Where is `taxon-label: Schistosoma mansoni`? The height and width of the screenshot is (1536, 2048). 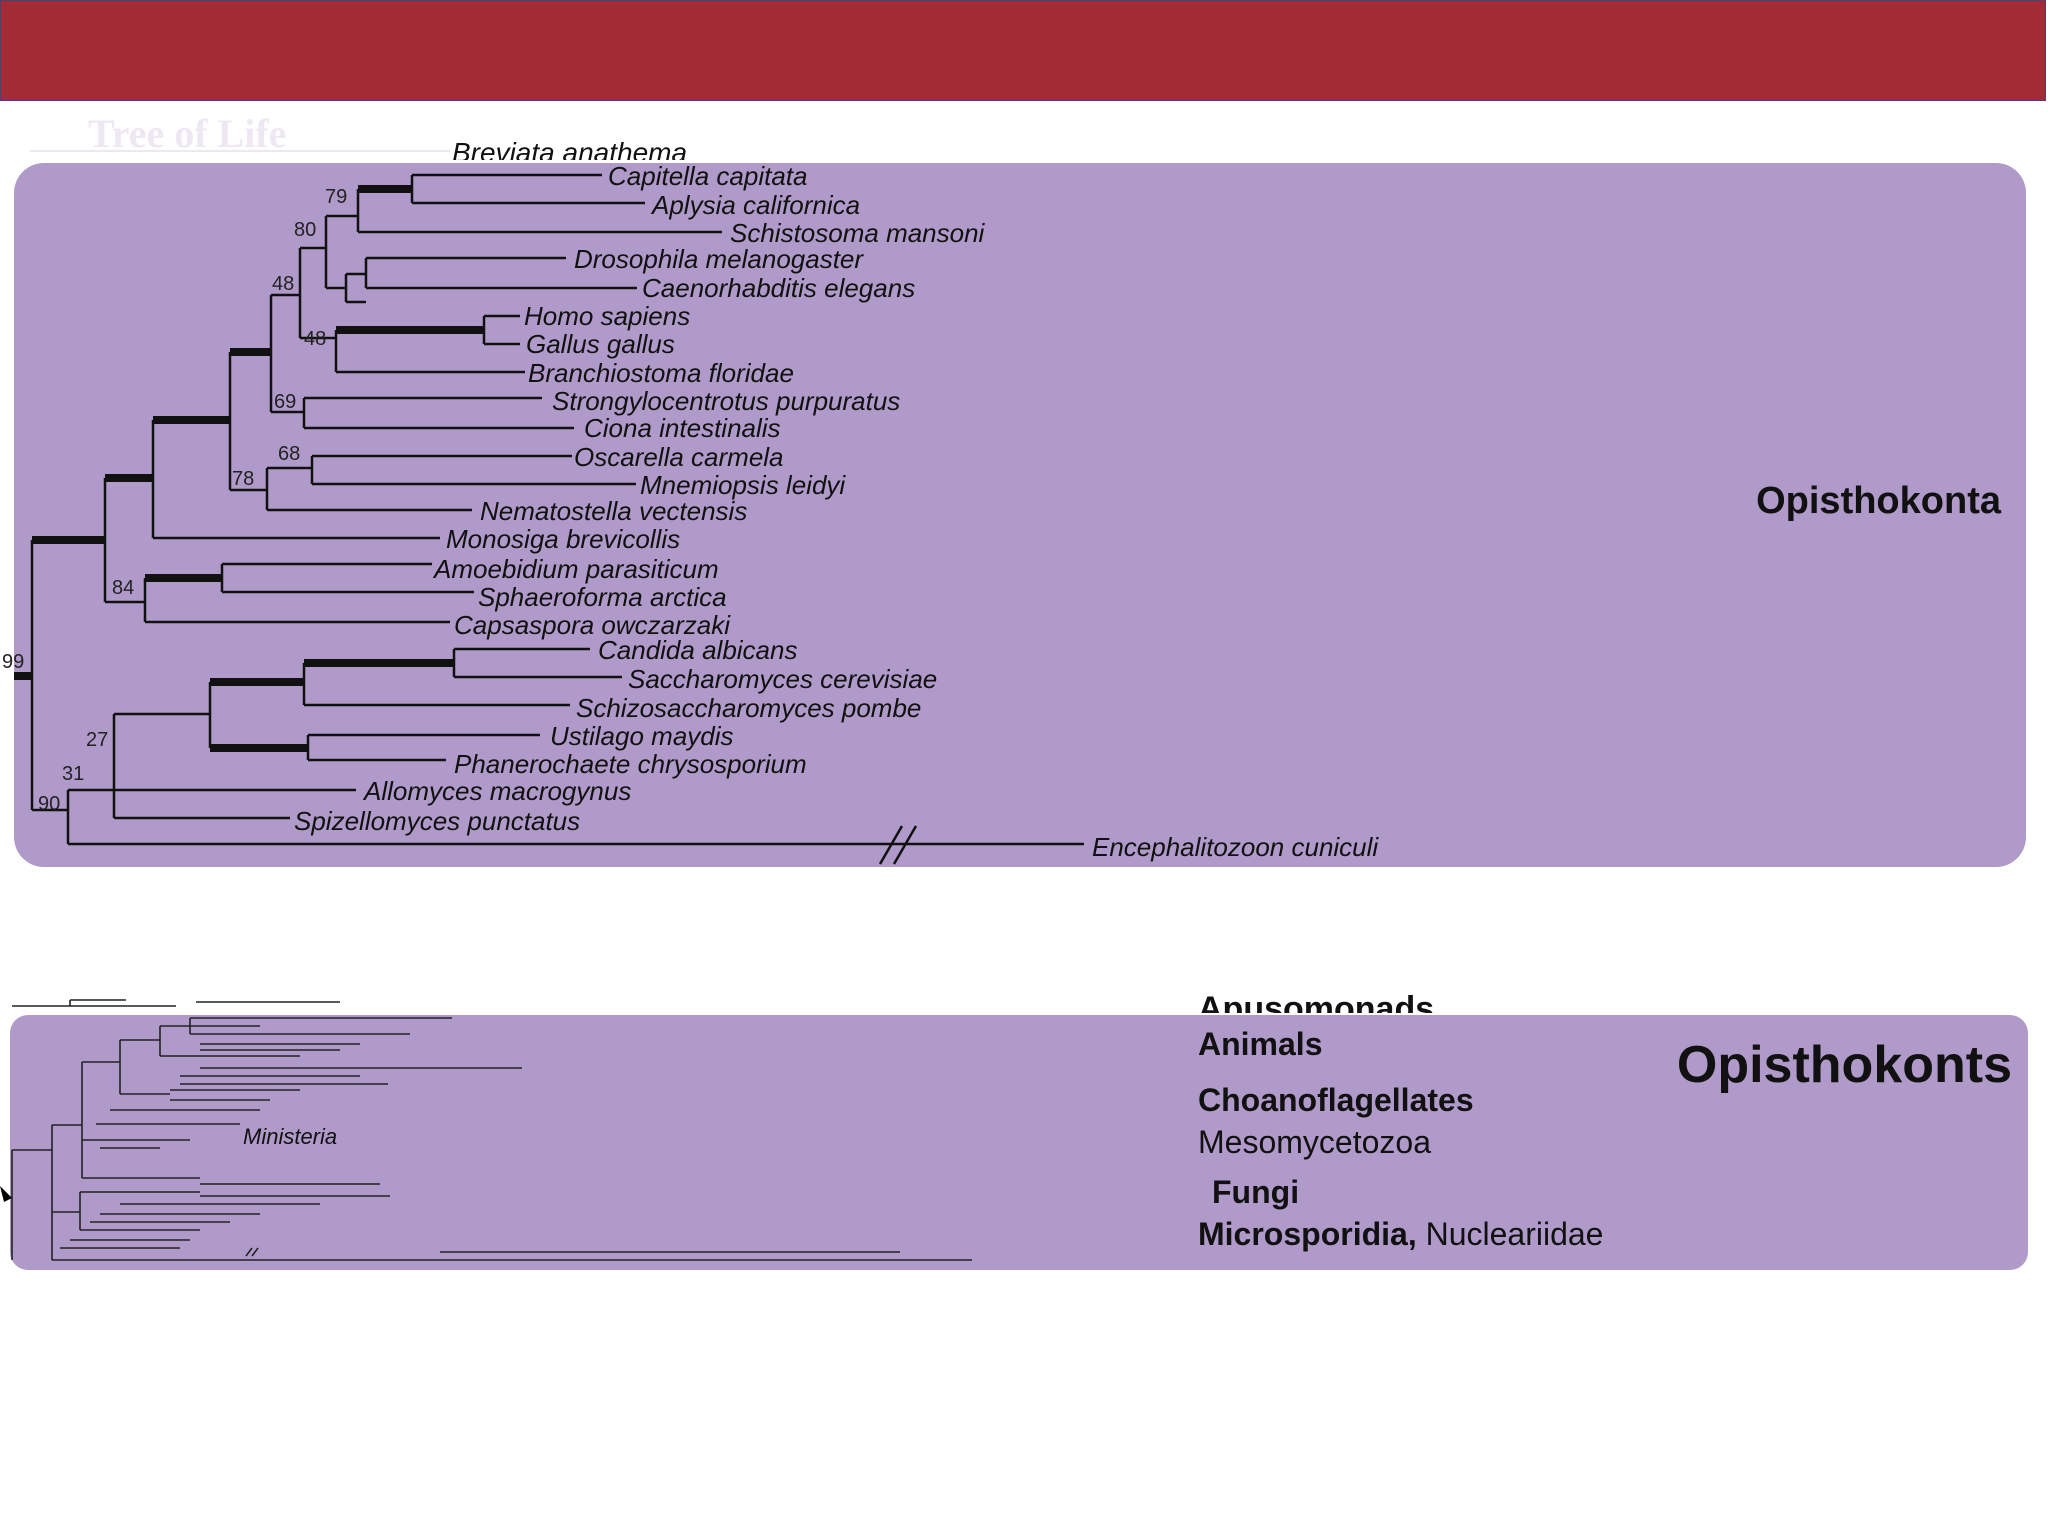 taxon-label: Schistosoma mansoni is located at coordinates (858, 233).